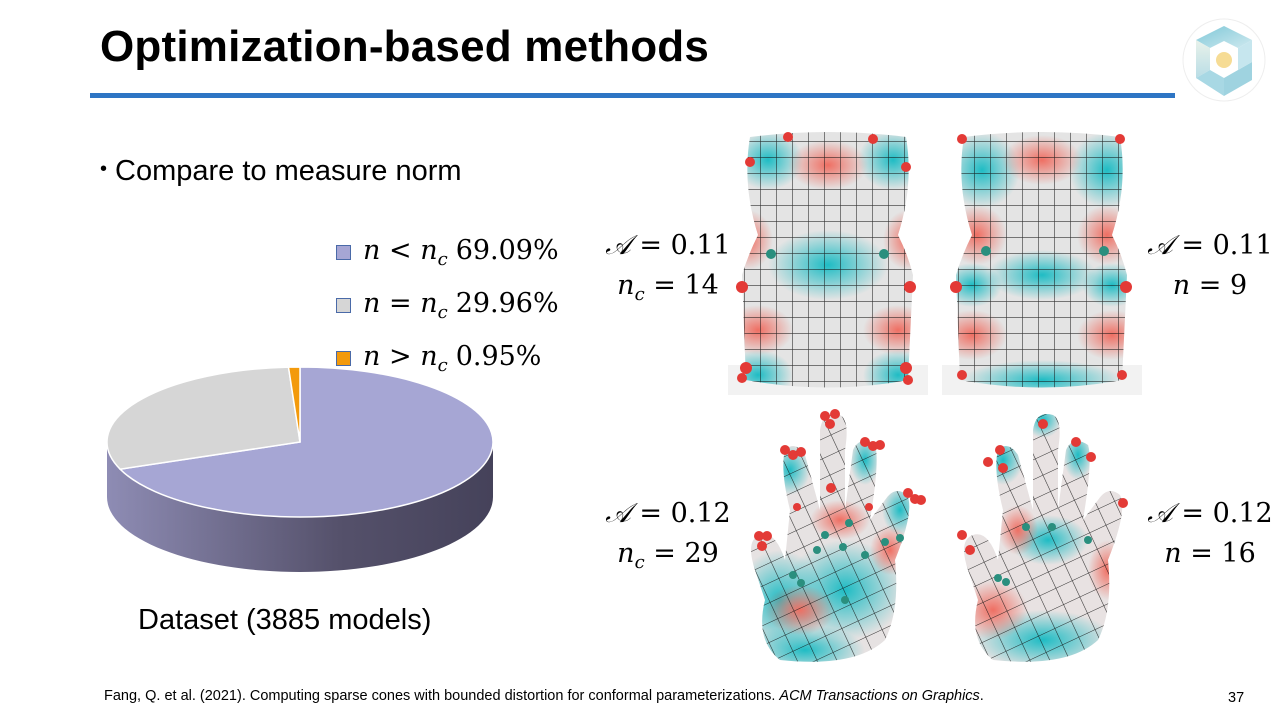 The image size is (1280, 719). Describe the element at coordinates (1210, 533) in the screenshot. I see `metric-label-hand-n: 𝒜 = 0.12 n = 16` at that location.